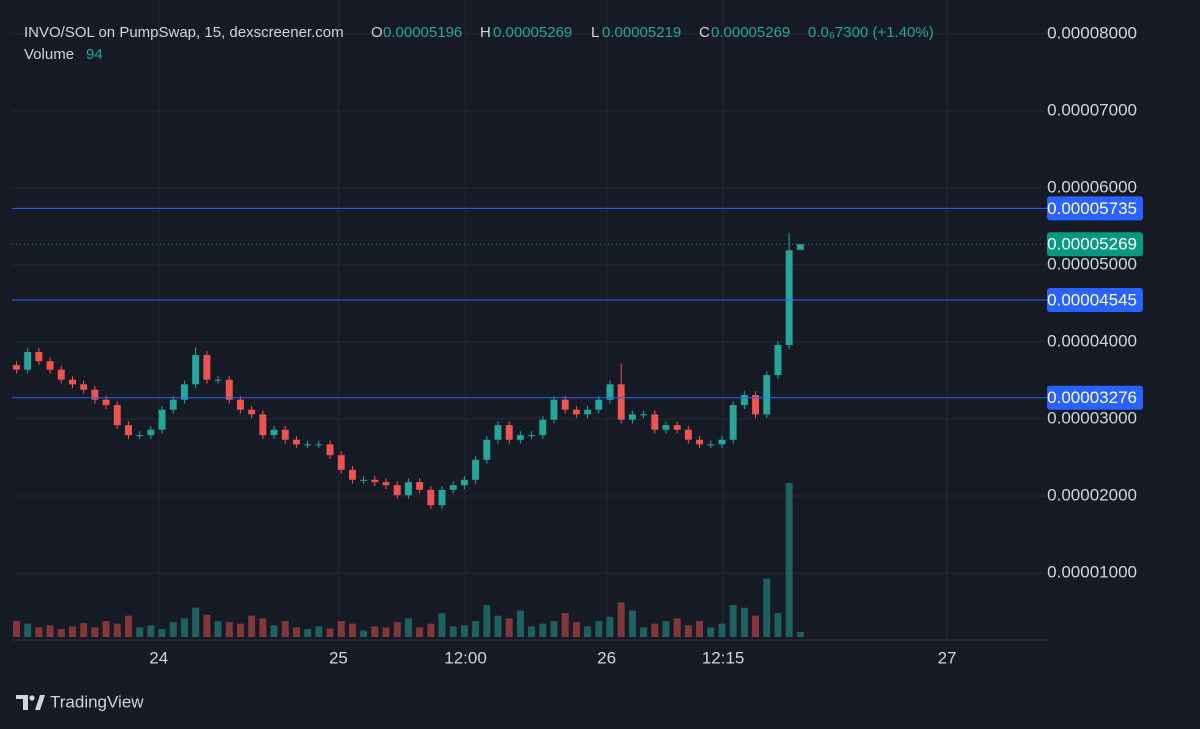  I want to click on x-tick-label: 26, so click(606, 657).